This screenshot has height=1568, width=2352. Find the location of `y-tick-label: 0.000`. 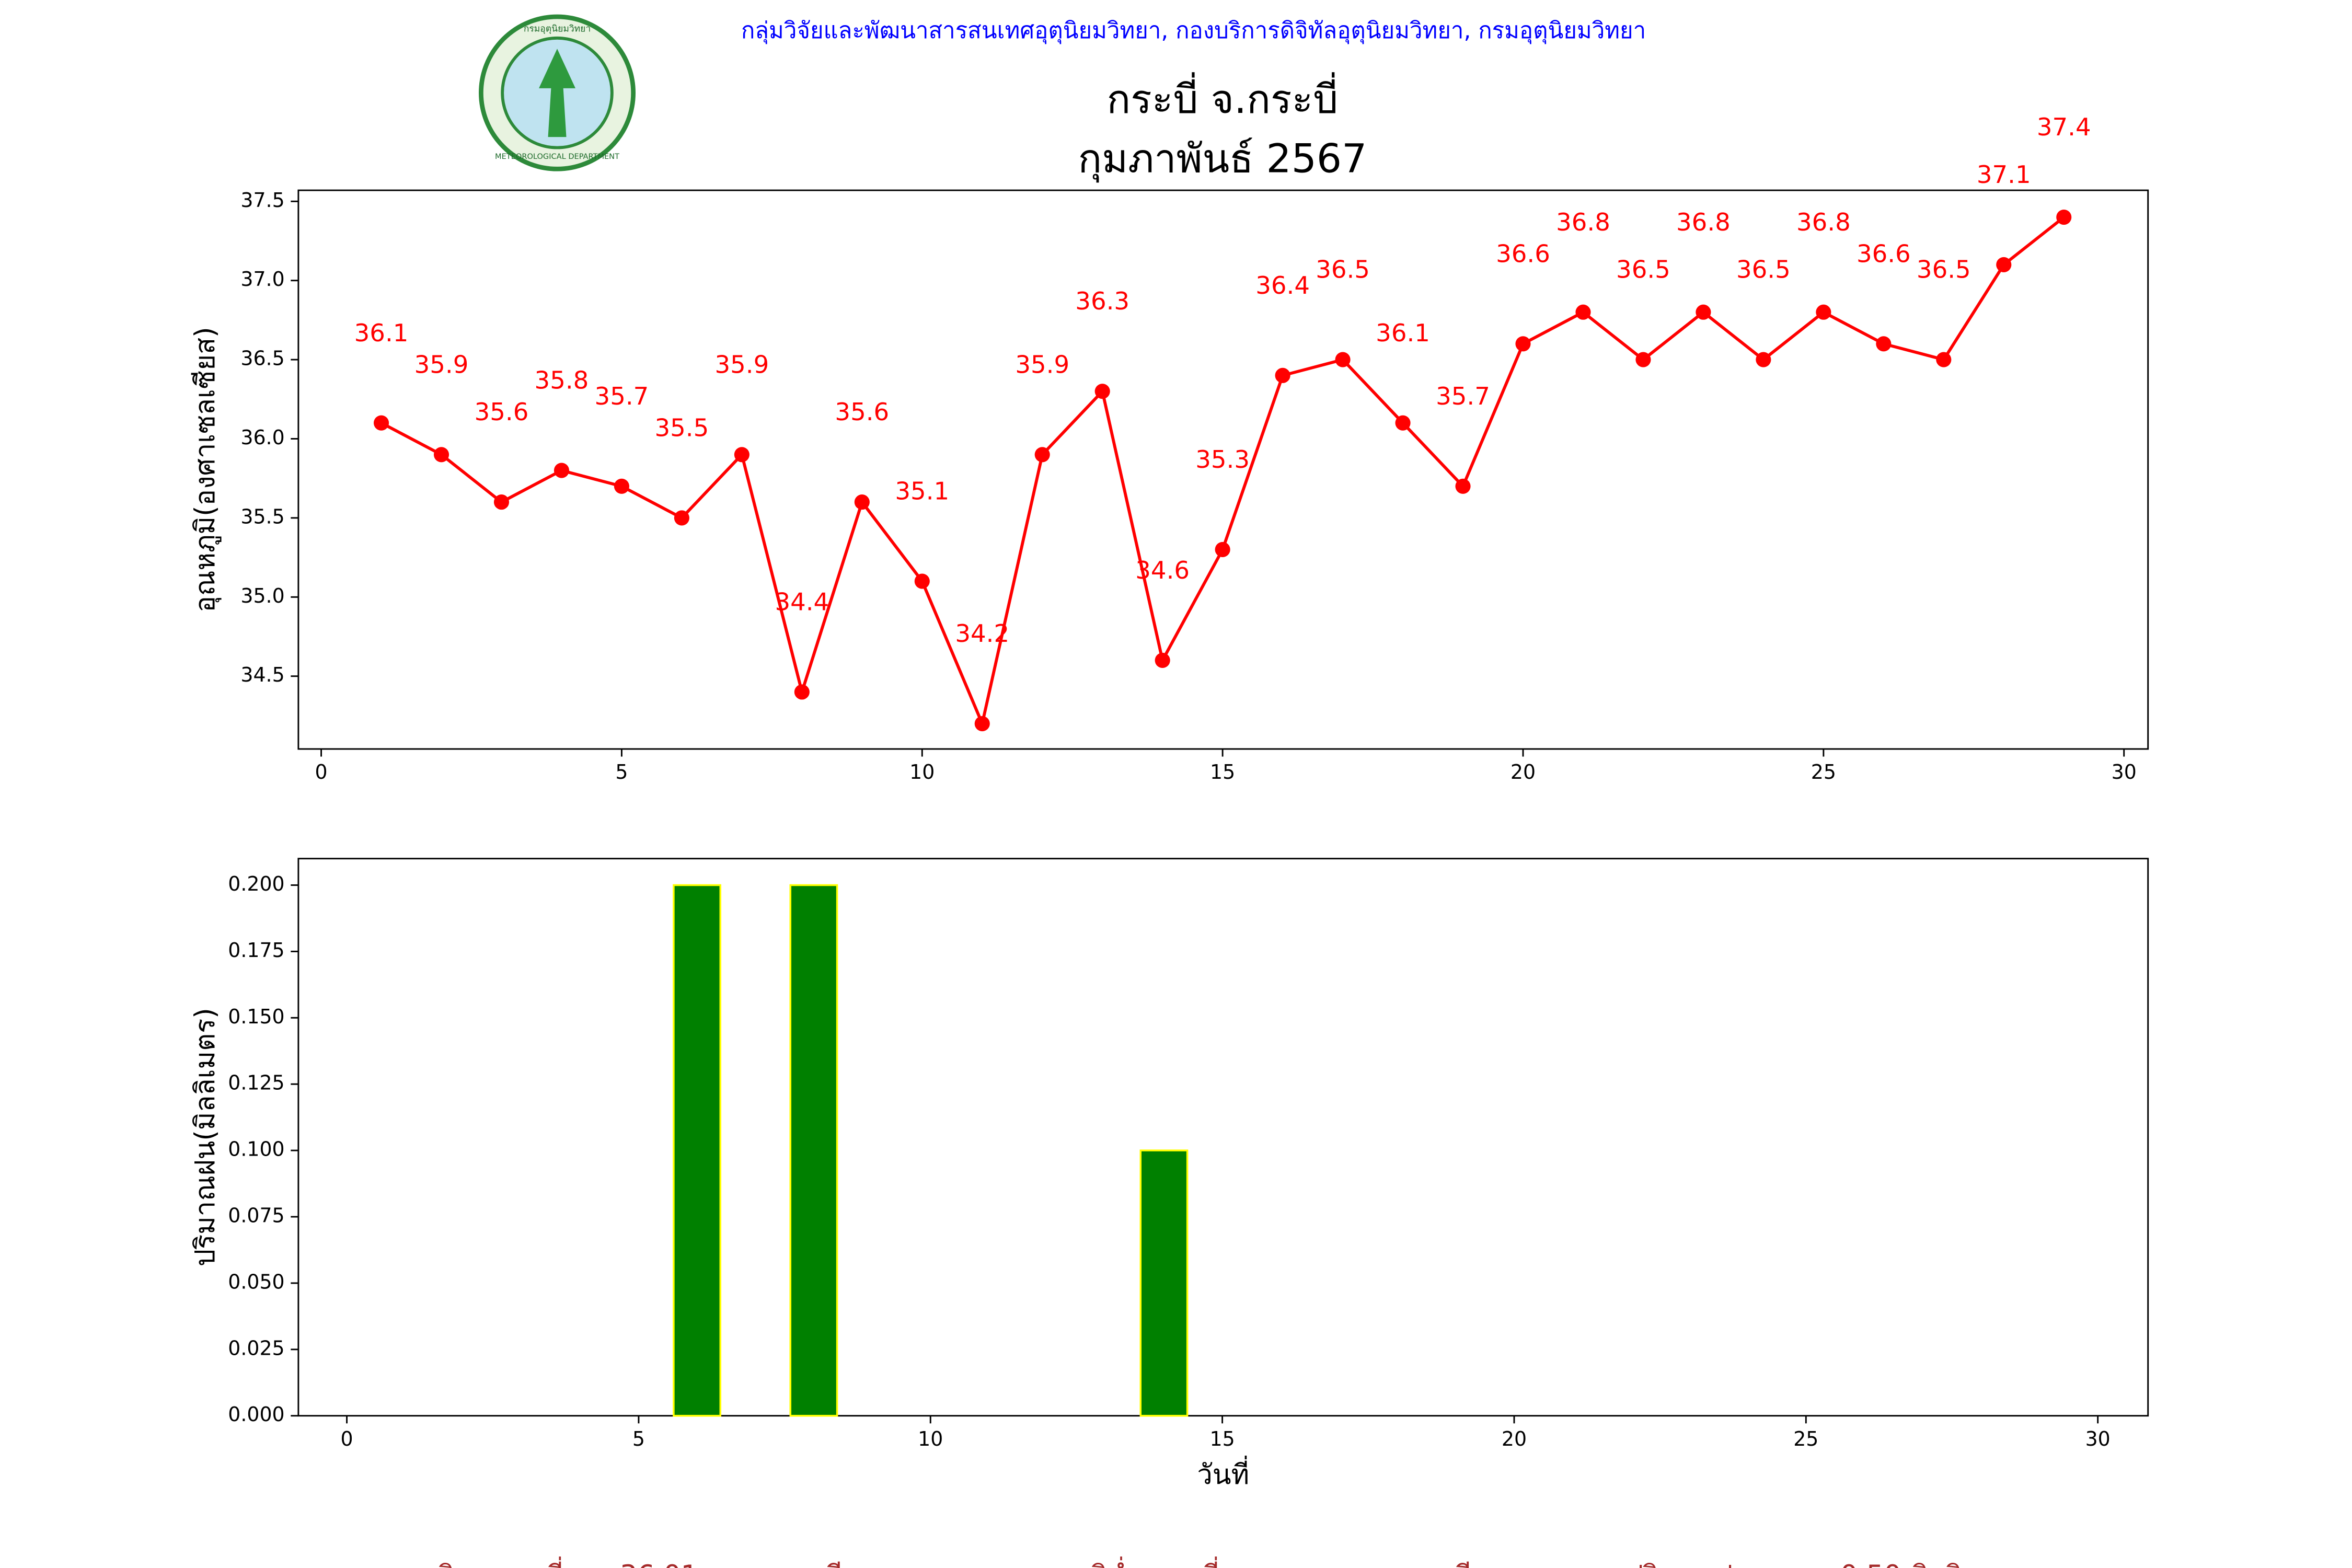

y-tick-label: 0.000 is located at coordinates (256, 1414).